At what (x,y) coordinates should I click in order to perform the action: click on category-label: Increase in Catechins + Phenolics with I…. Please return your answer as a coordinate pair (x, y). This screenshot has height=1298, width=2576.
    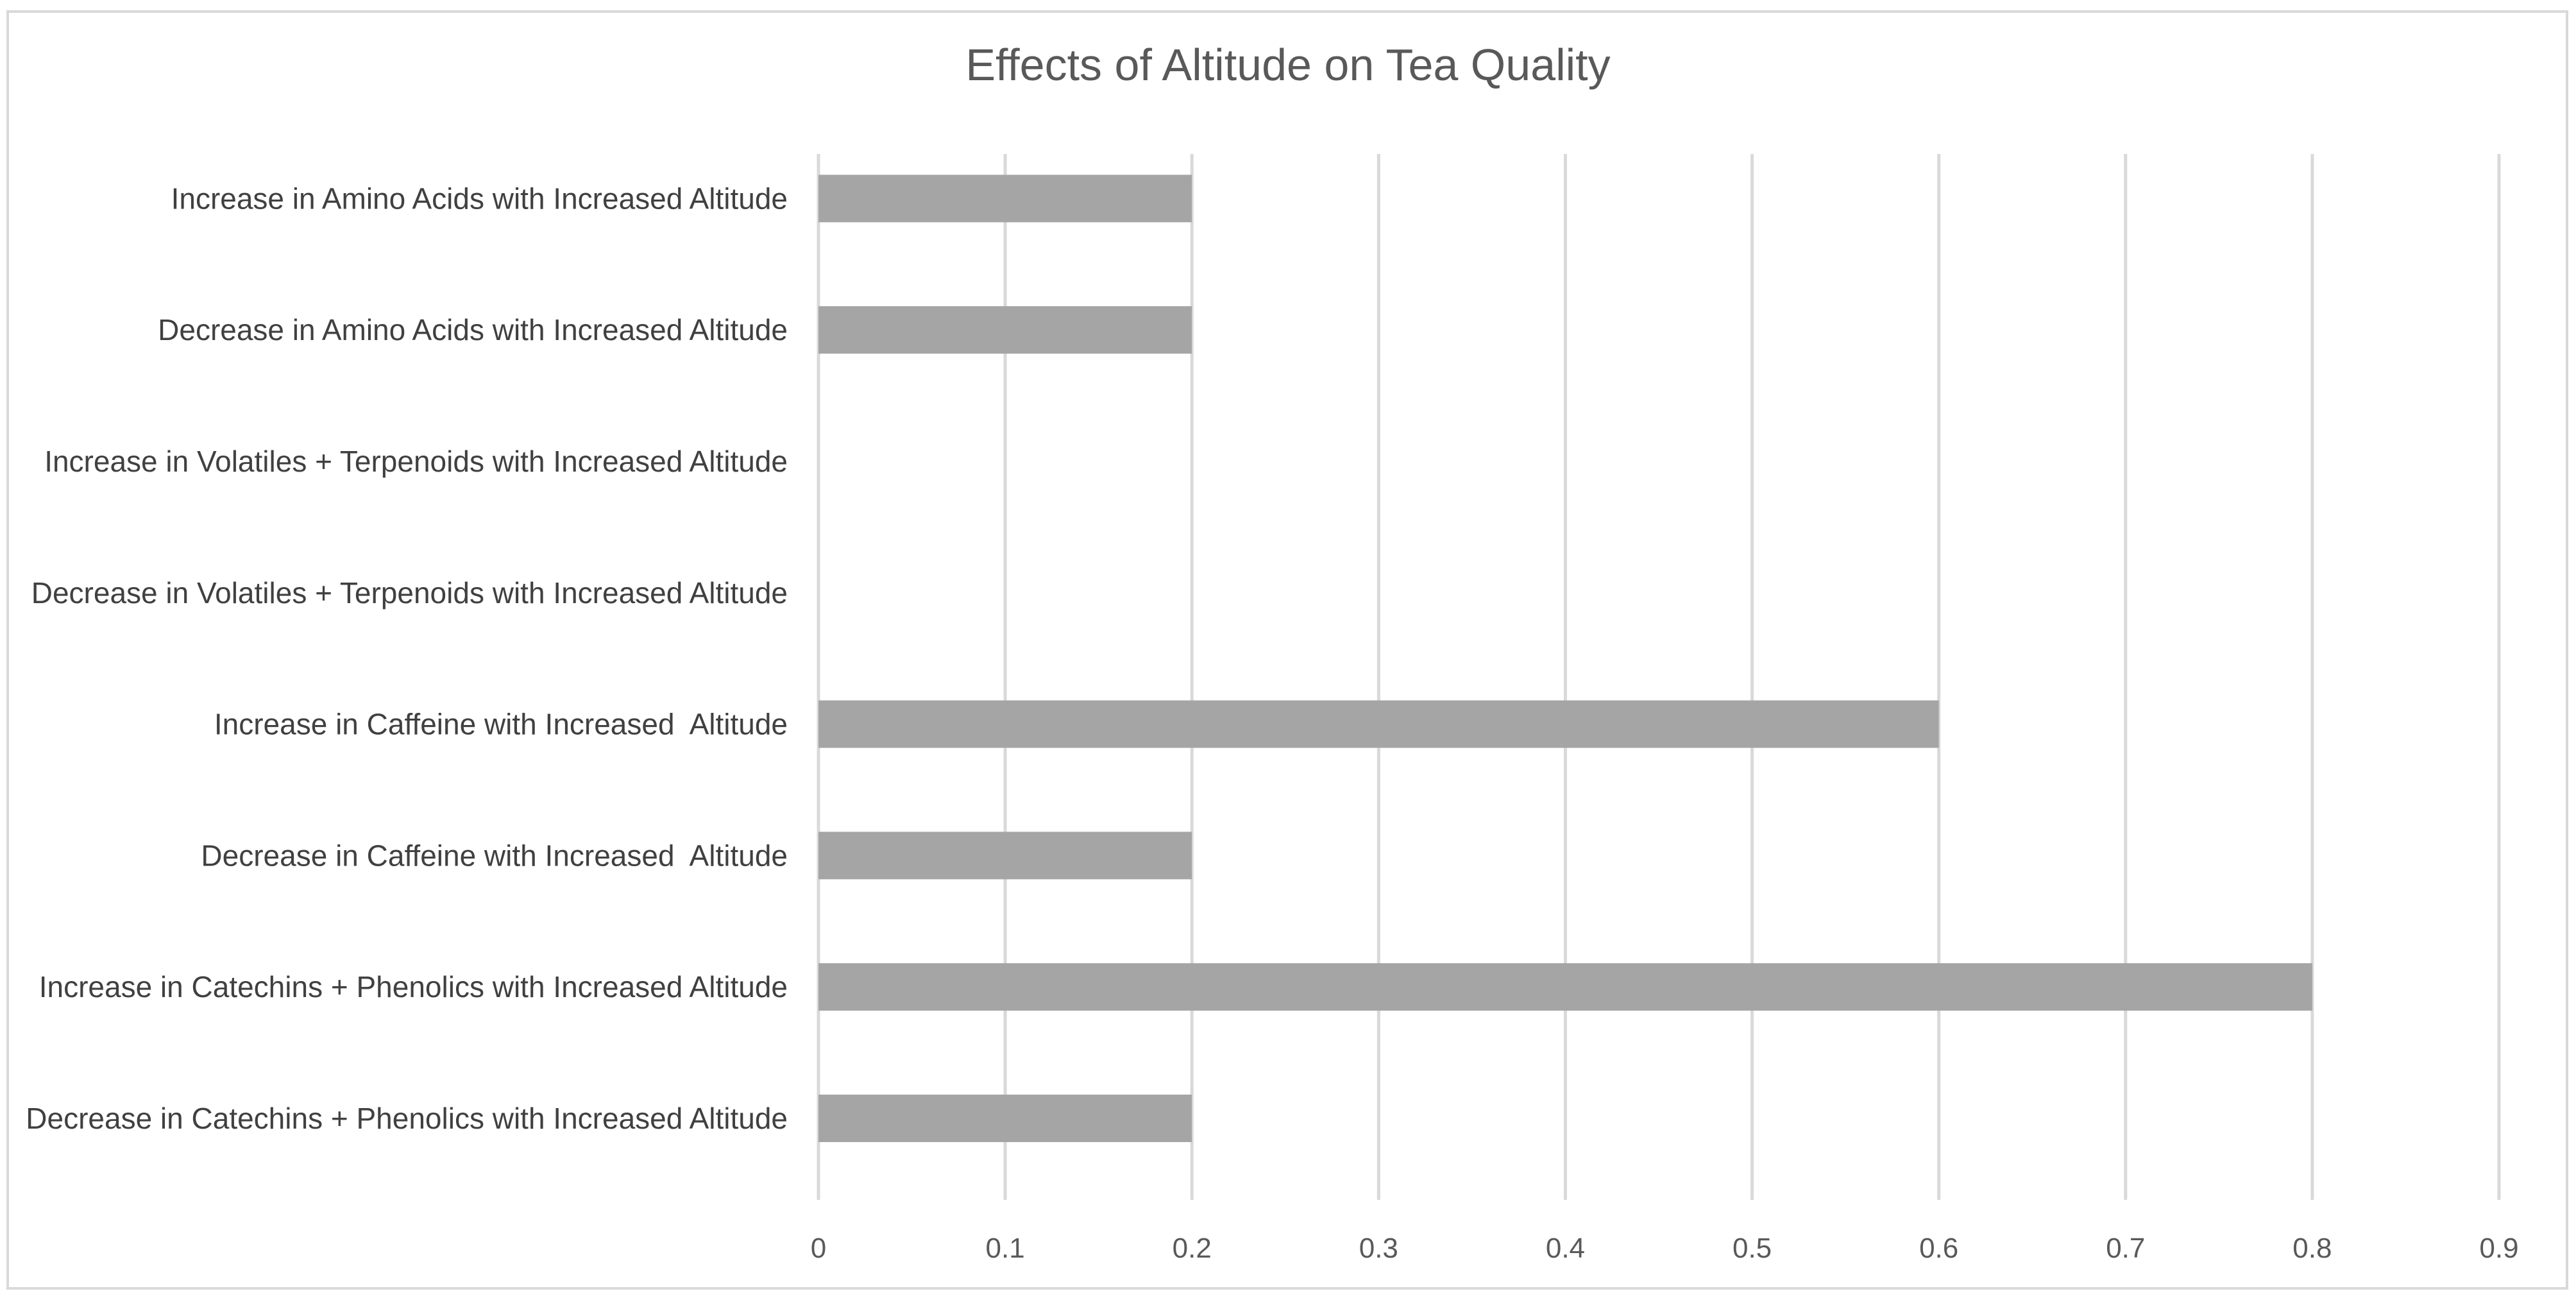
    Looking at the image, I should click on (413, 986).